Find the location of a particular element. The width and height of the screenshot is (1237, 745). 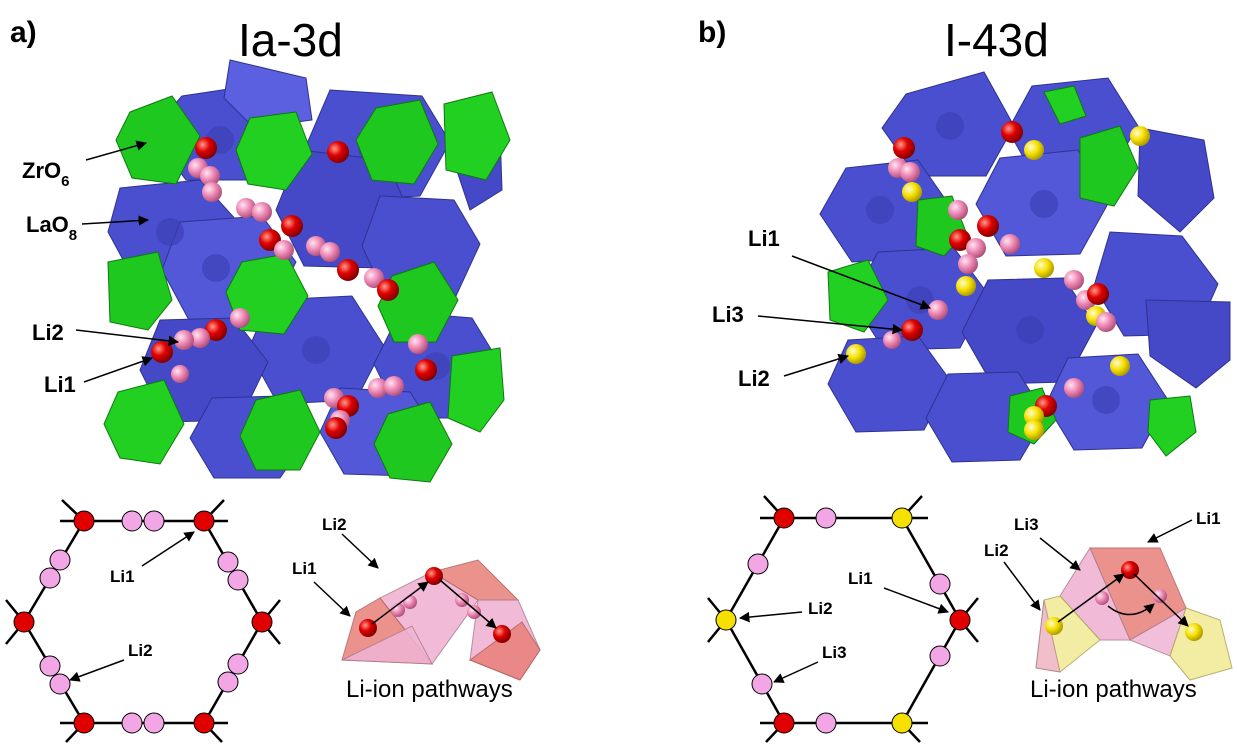

hex-label-li2-a: Li2 is located at coordinates (140, 650).